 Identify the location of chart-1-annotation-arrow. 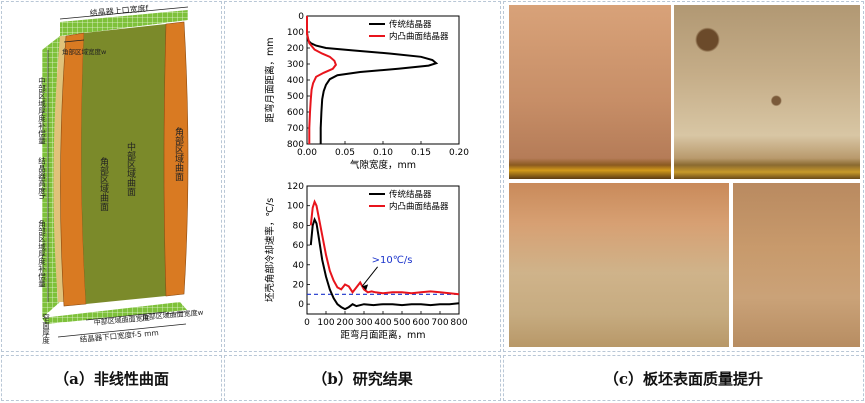
(369, 276).